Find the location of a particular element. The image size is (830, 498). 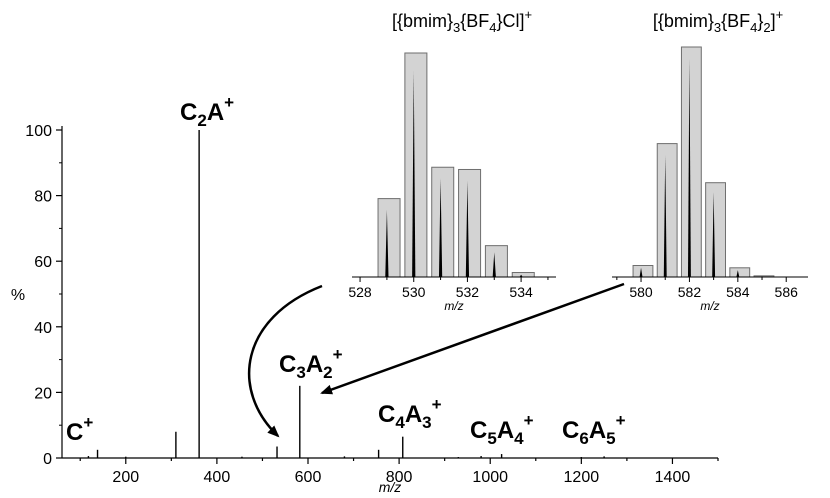

main-y-tick-label: 100 is located at coordinates (38, 131).